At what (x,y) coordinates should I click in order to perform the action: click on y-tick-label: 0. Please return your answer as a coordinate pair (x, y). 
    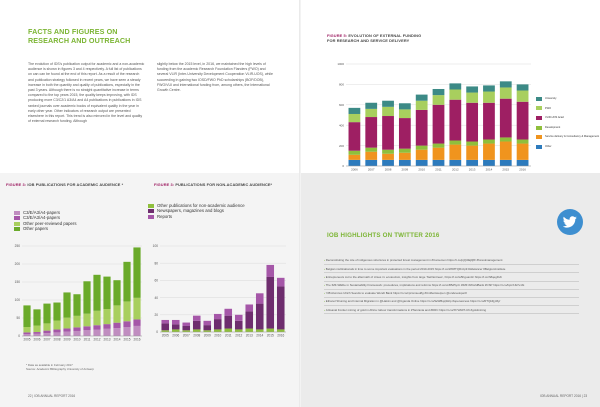
    Looking at the image, I should click on (343, 166).